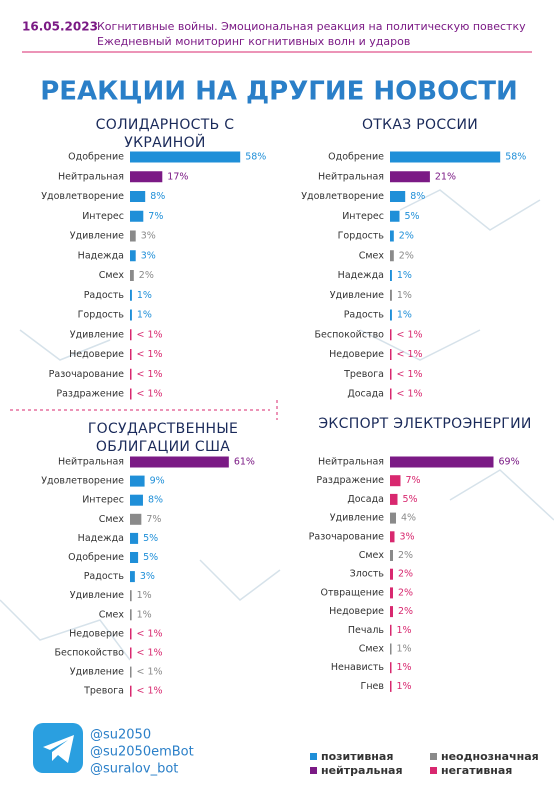  What do you see at coordinates (177, 176) in the screenshot?
I see `value-label: 17%` at bounding box center [177, 176].